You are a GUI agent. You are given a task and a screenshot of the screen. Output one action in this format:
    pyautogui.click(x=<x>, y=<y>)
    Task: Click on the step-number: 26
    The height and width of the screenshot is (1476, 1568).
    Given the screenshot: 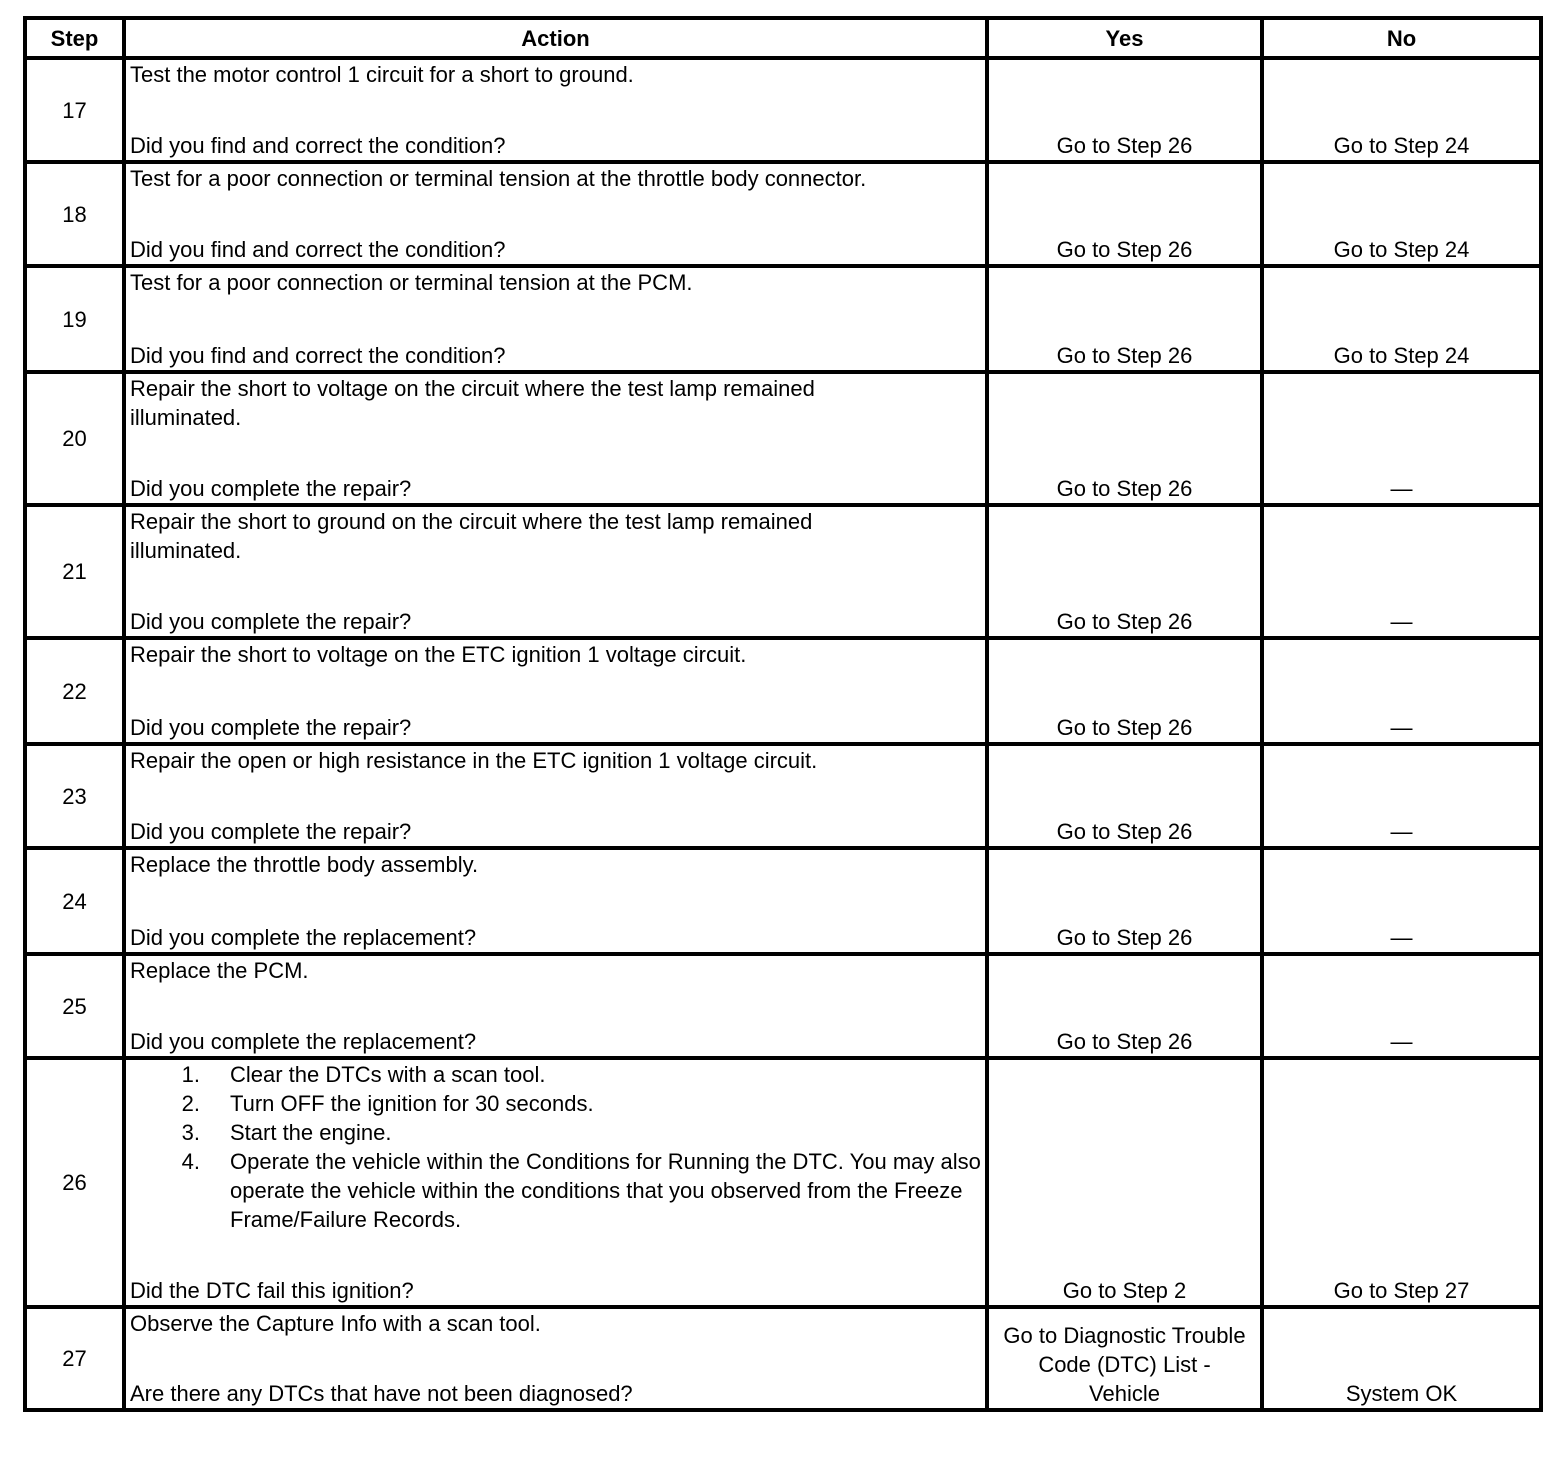 What is the action you would take?
    pyautogui.click(x=74, y=1182)
    